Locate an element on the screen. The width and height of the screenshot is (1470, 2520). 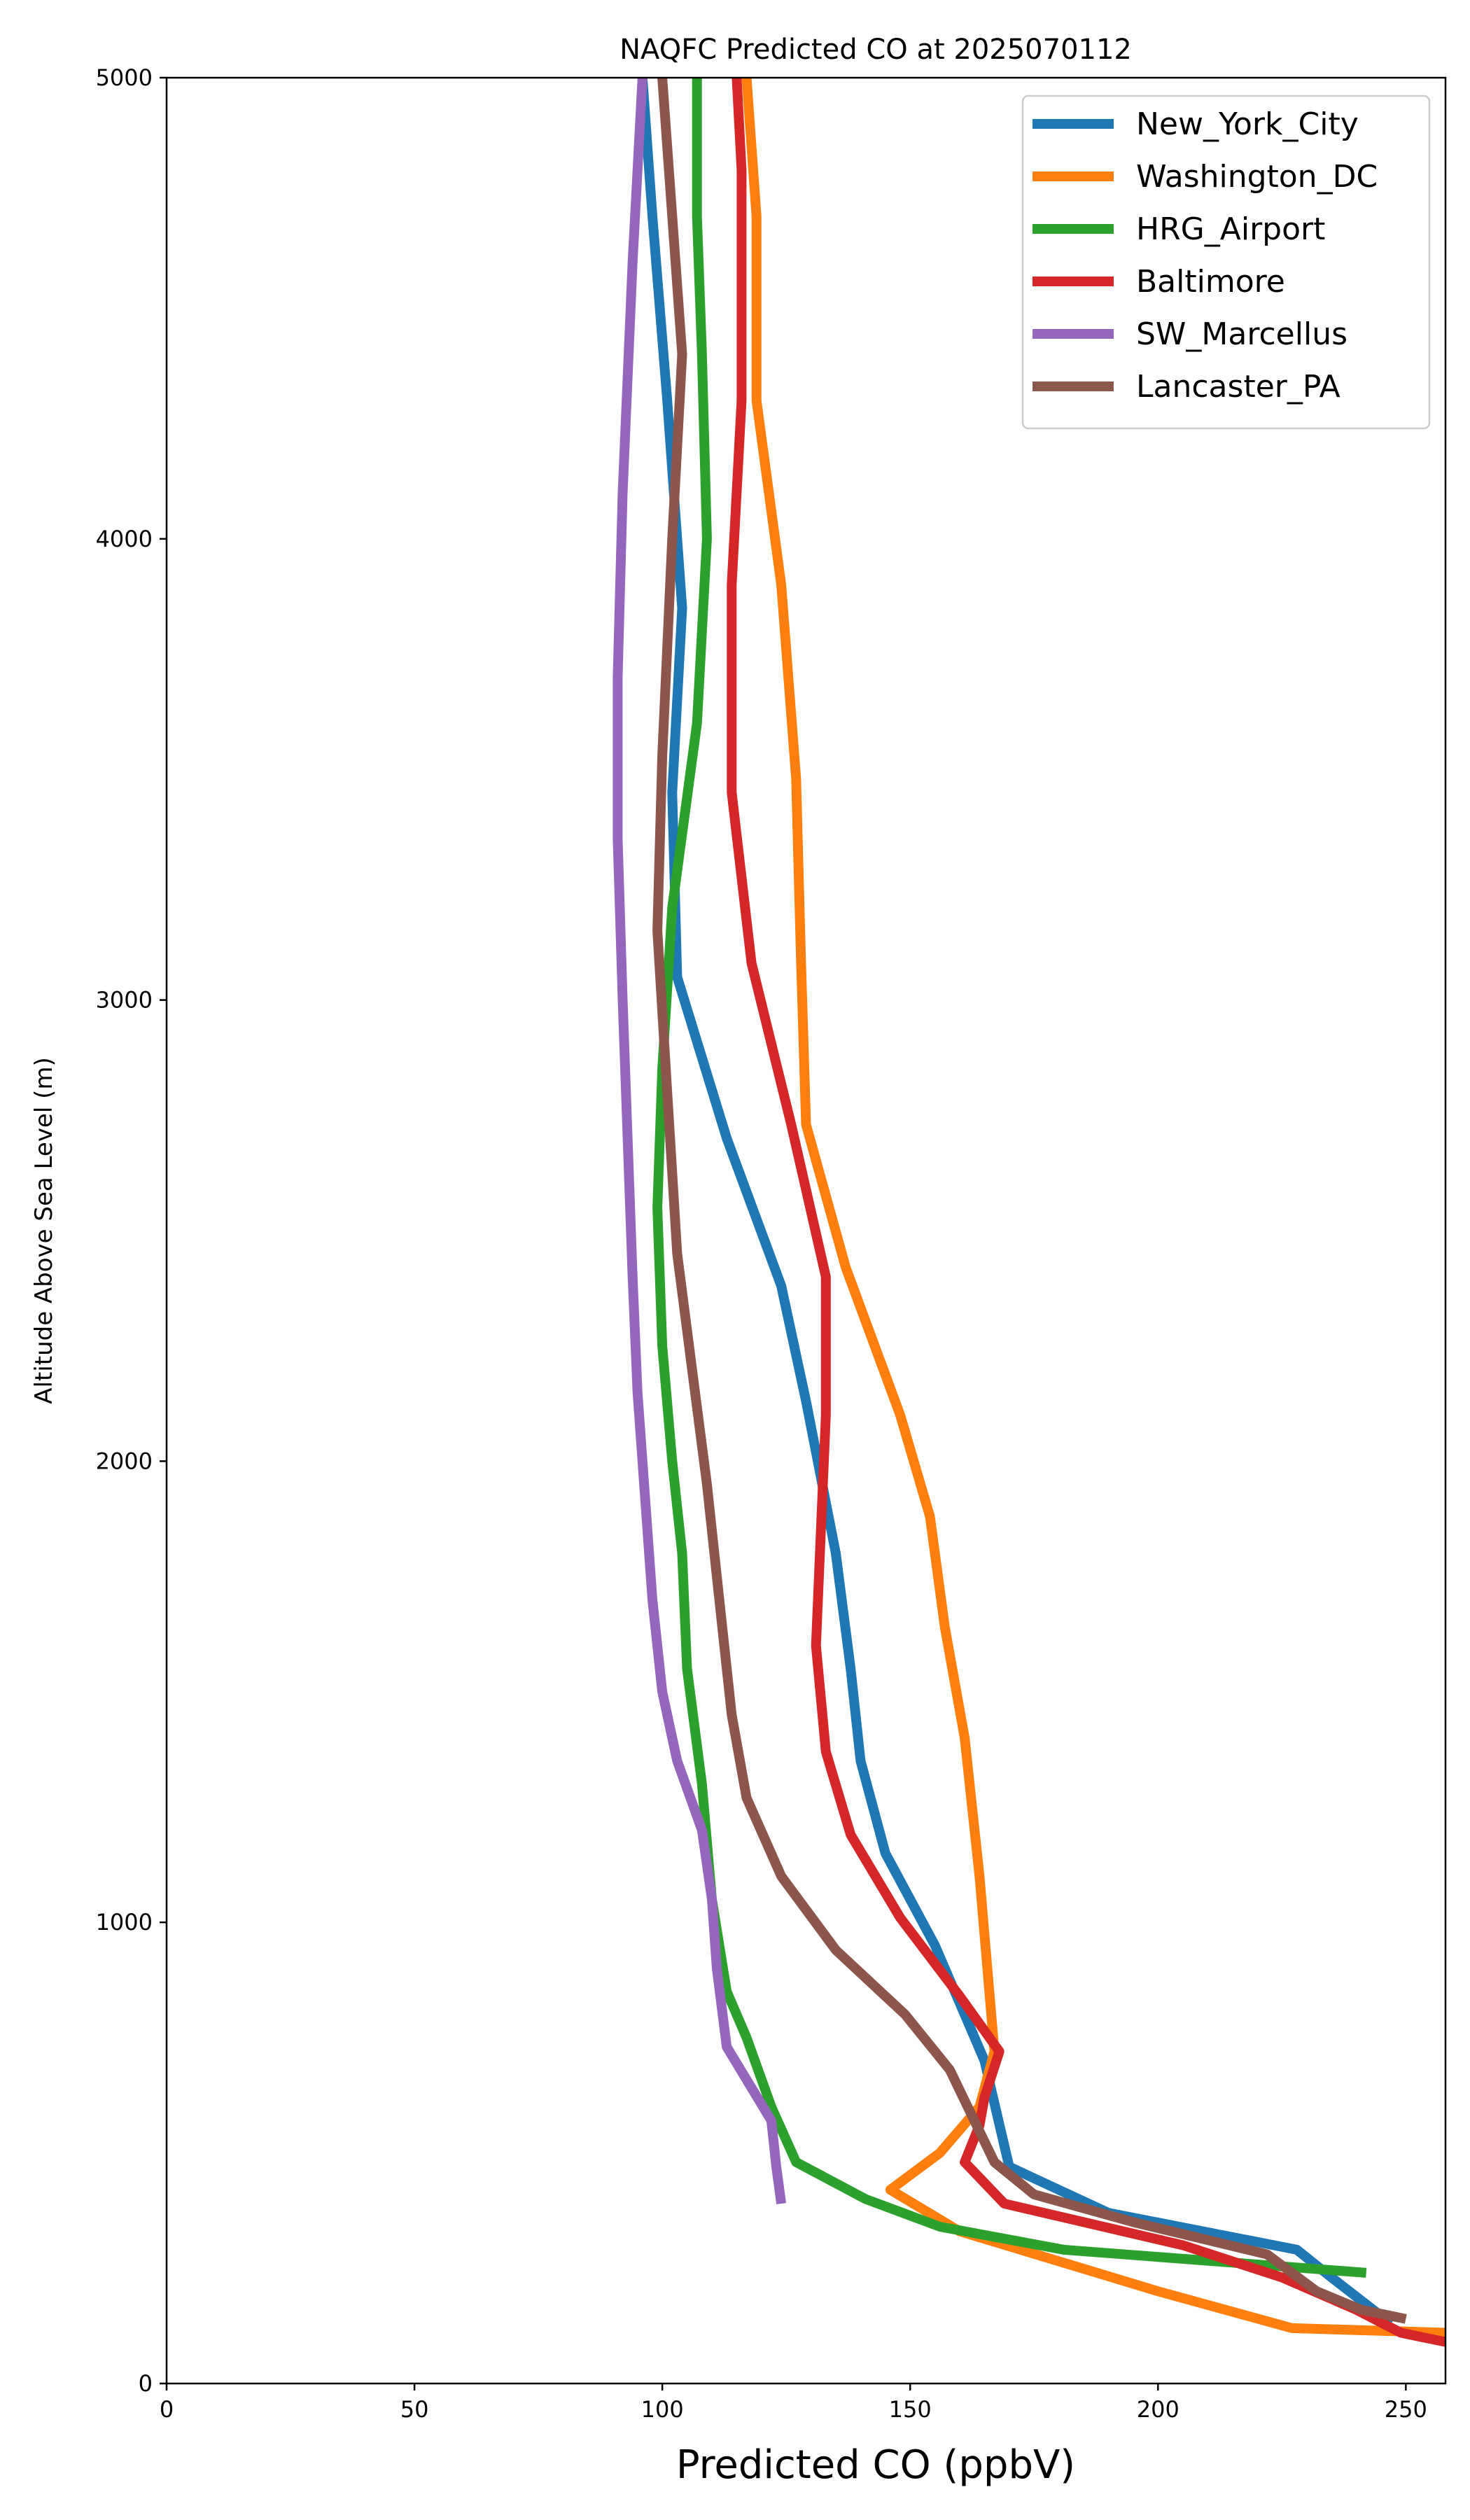
chart-title: NAQFC Predicted CO at 2025070112 is located at coordinates (876, 50).